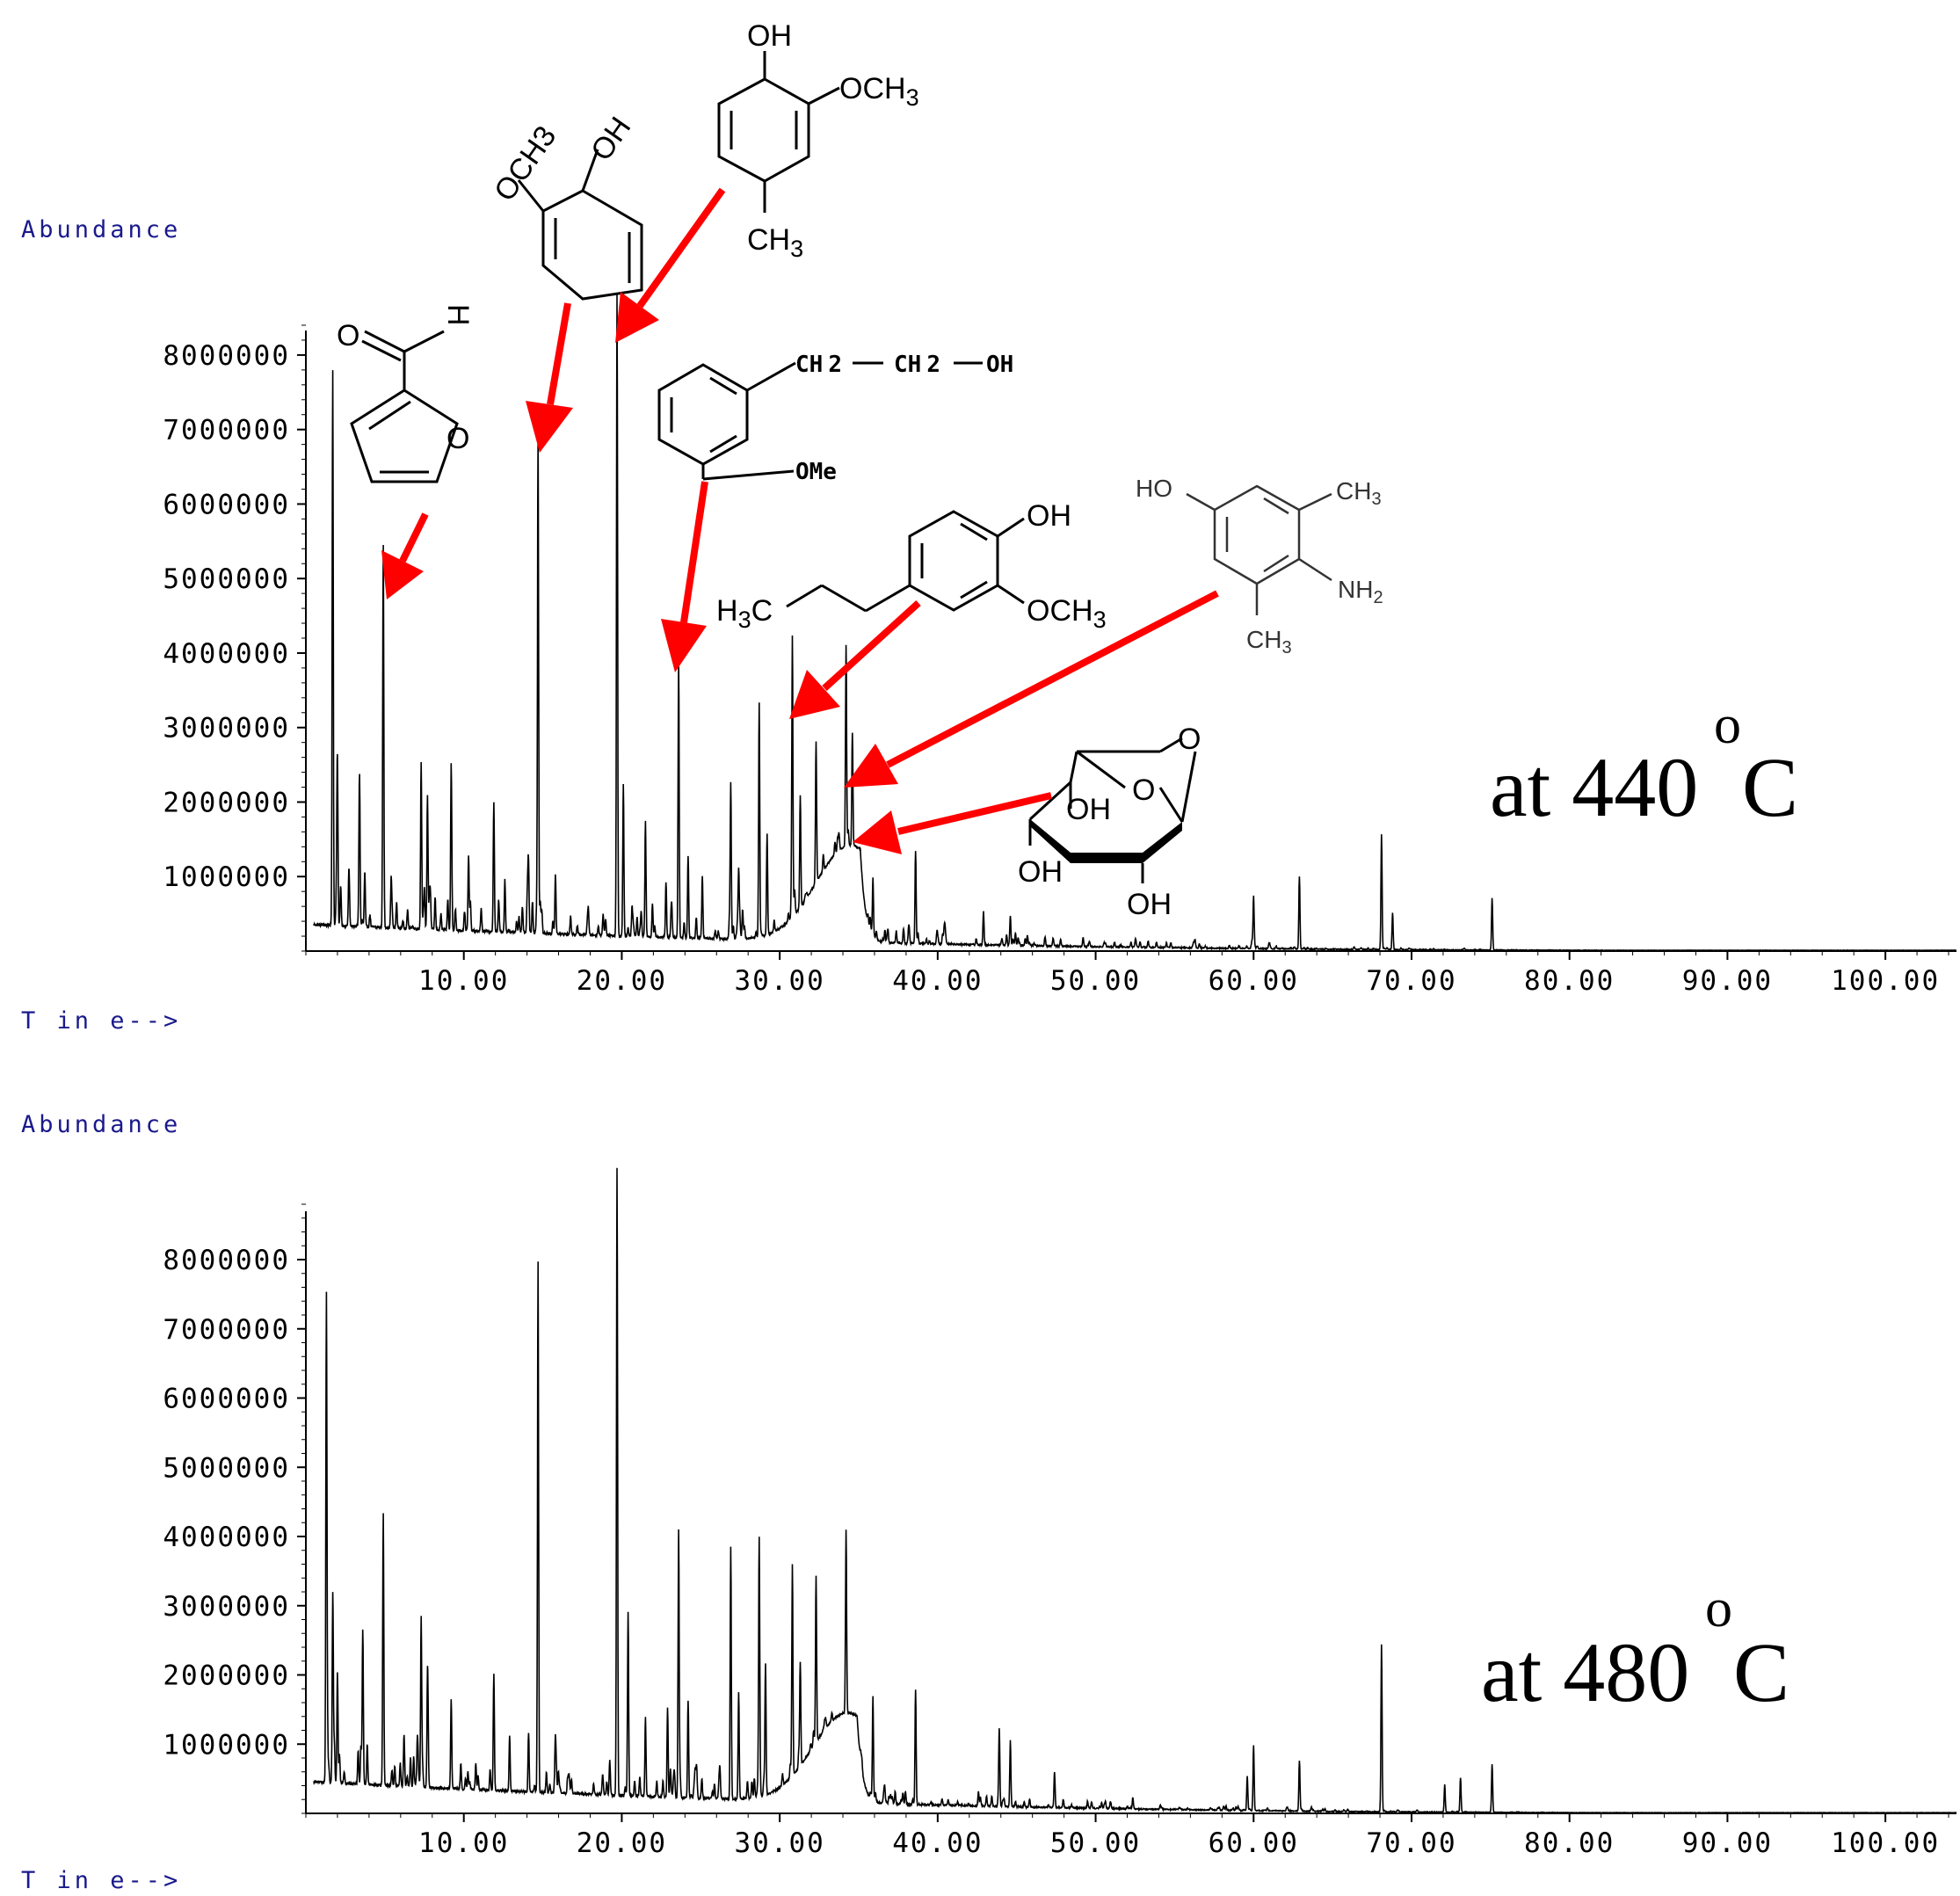  What do you see at coordinates (1088, 809) in the screenshot?
I see `hydroxyl-upper: OH` at bounding box center [1088, 809].